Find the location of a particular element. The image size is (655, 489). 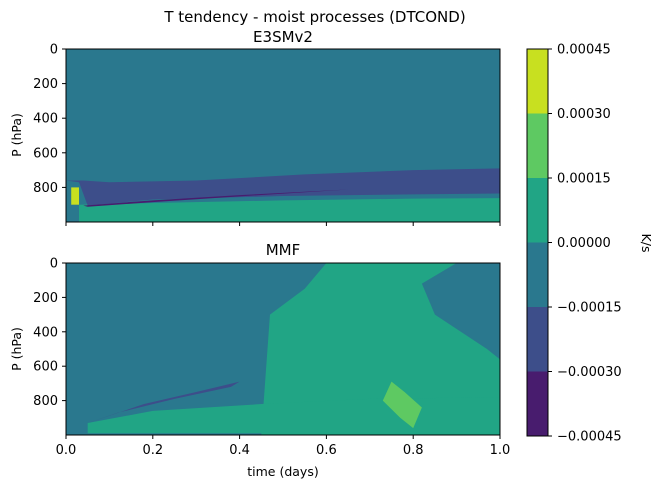

colorbar-tick-label: 0.00000 is located at coordinates (584, 243).